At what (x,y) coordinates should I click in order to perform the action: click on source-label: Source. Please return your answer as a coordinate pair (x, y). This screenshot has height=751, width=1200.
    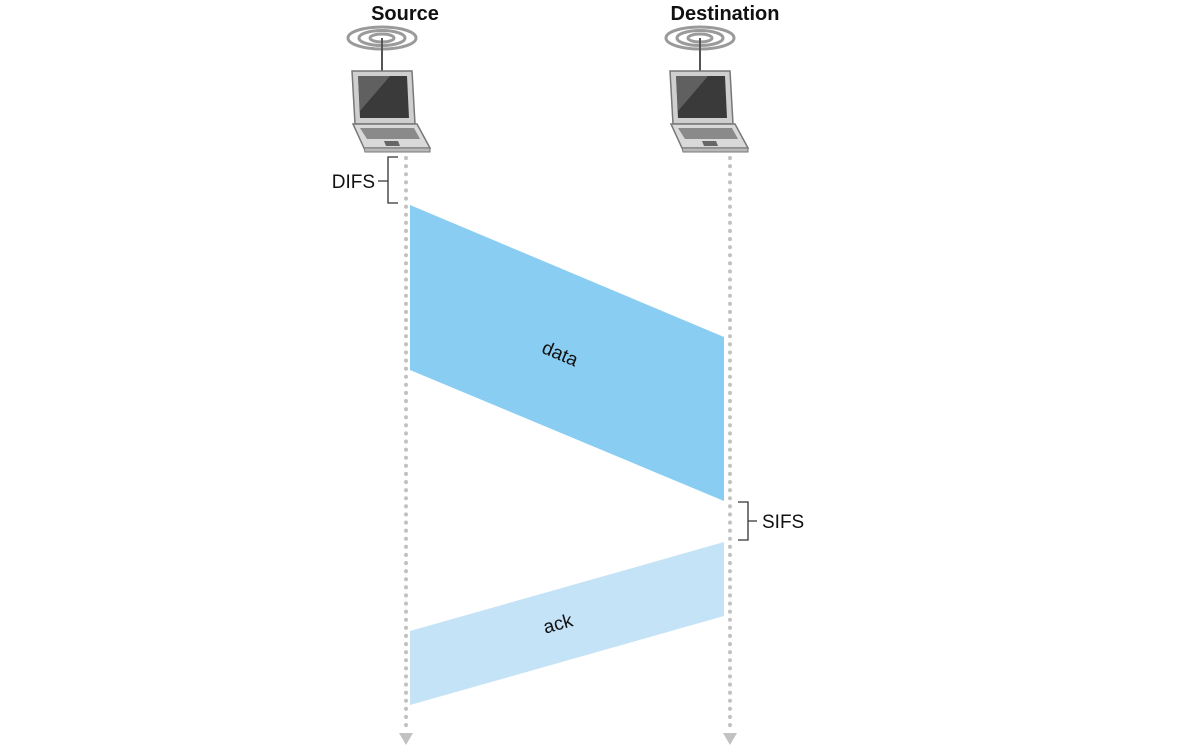
    Looking at the image, I should click on (405, 14).